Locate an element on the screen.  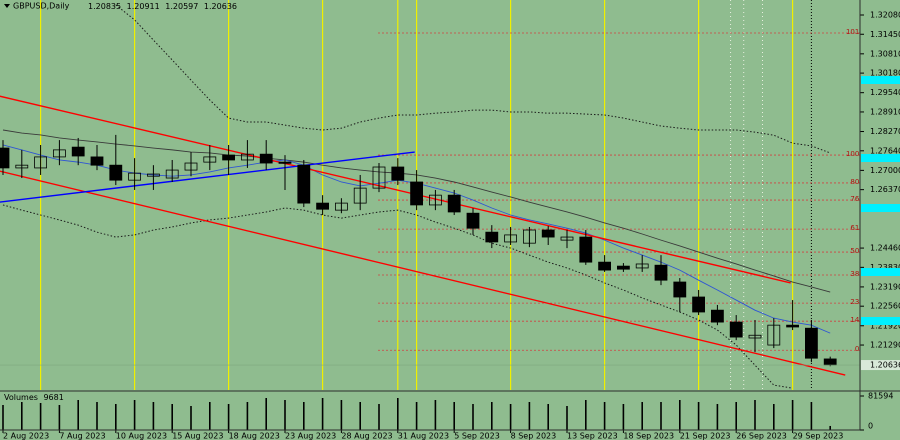
x-tick-label: 29 Sep 2023 is located at coordinates (818, 436).